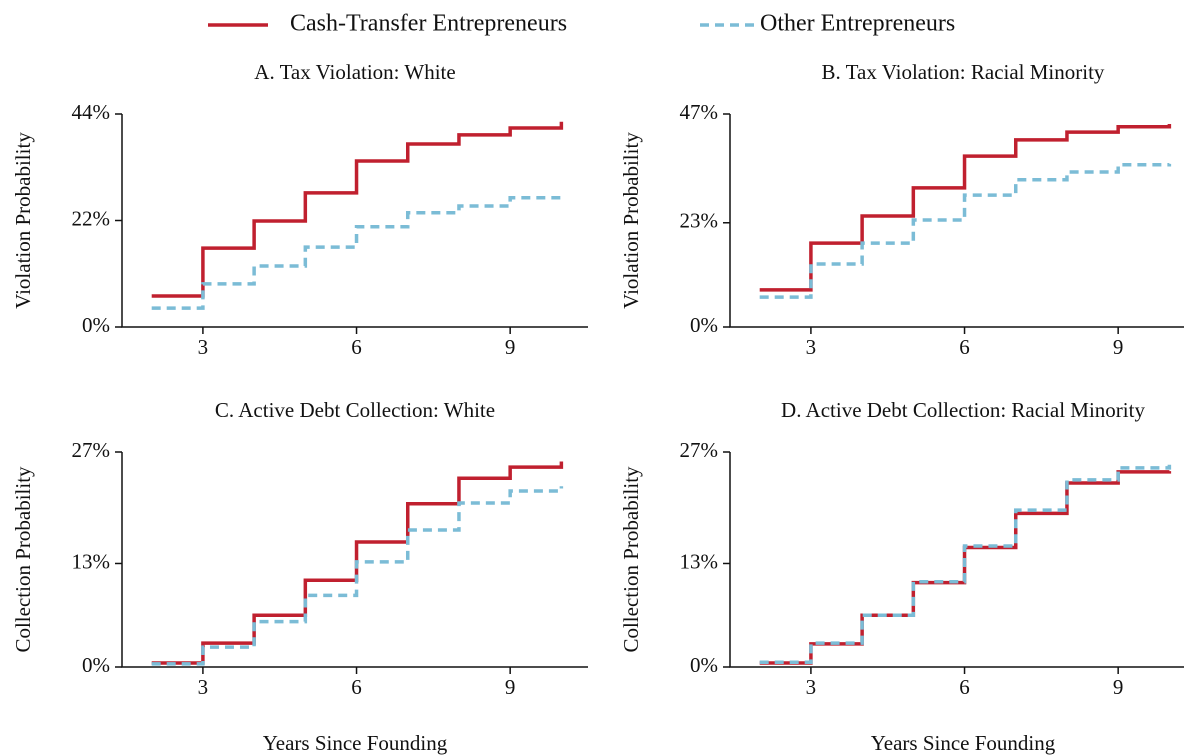  I want to click on y-tick-label: 22%, so click(91, 218).